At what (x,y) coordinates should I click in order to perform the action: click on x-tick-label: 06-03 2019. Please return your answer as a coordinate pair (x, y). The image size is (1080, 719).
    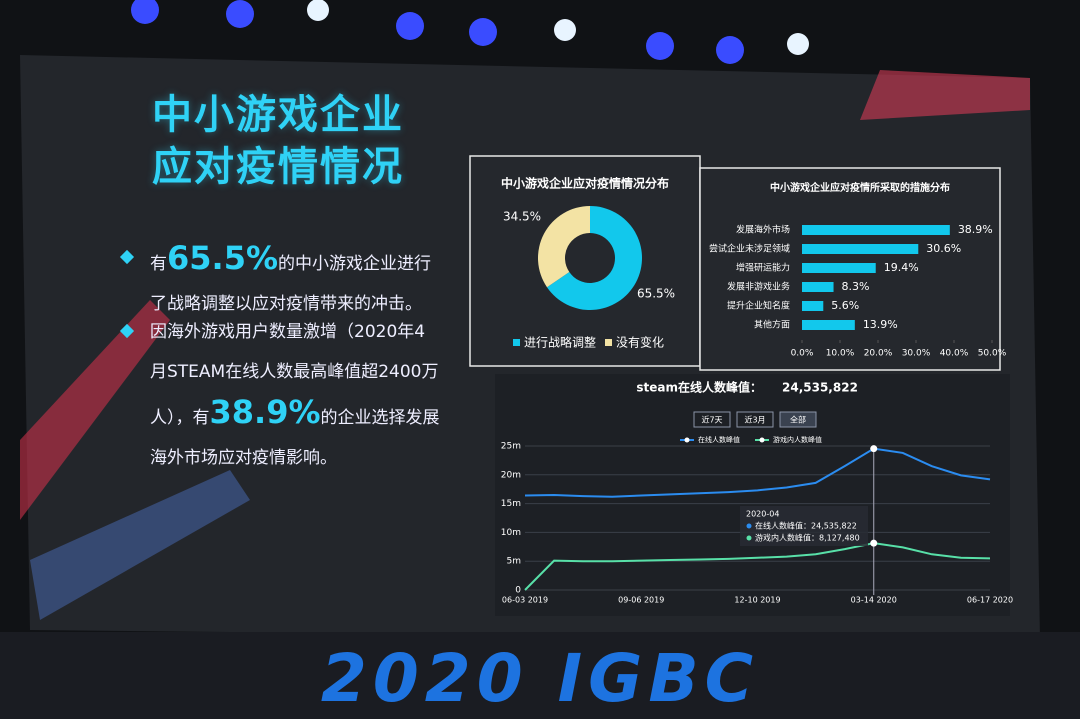
    Looking at the image, I should click on (525, 600).